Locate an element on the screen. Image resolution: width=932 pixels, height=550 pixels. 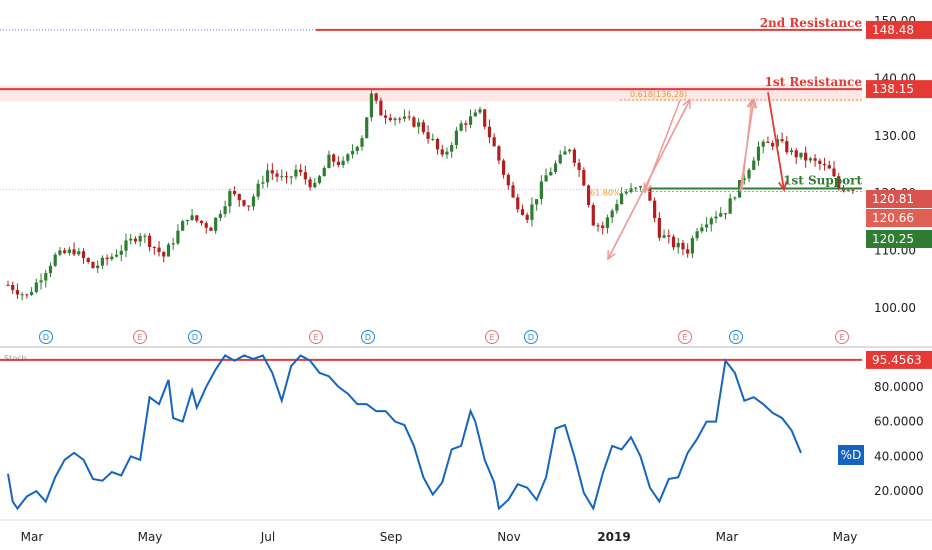
badge-2nd-resistance-bg is located at coordinates (899, 29).